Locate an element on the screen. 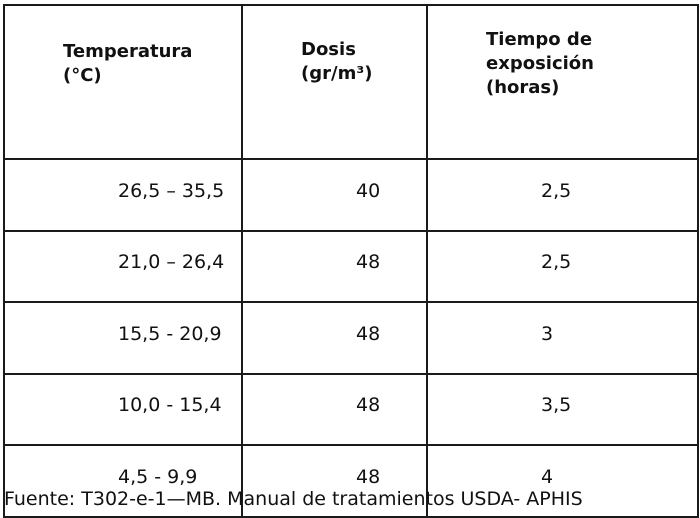 The width and height of the screenshot is (700, 518). table-cell: 21,0 – 26,4 is located at coordinates (123, 266).